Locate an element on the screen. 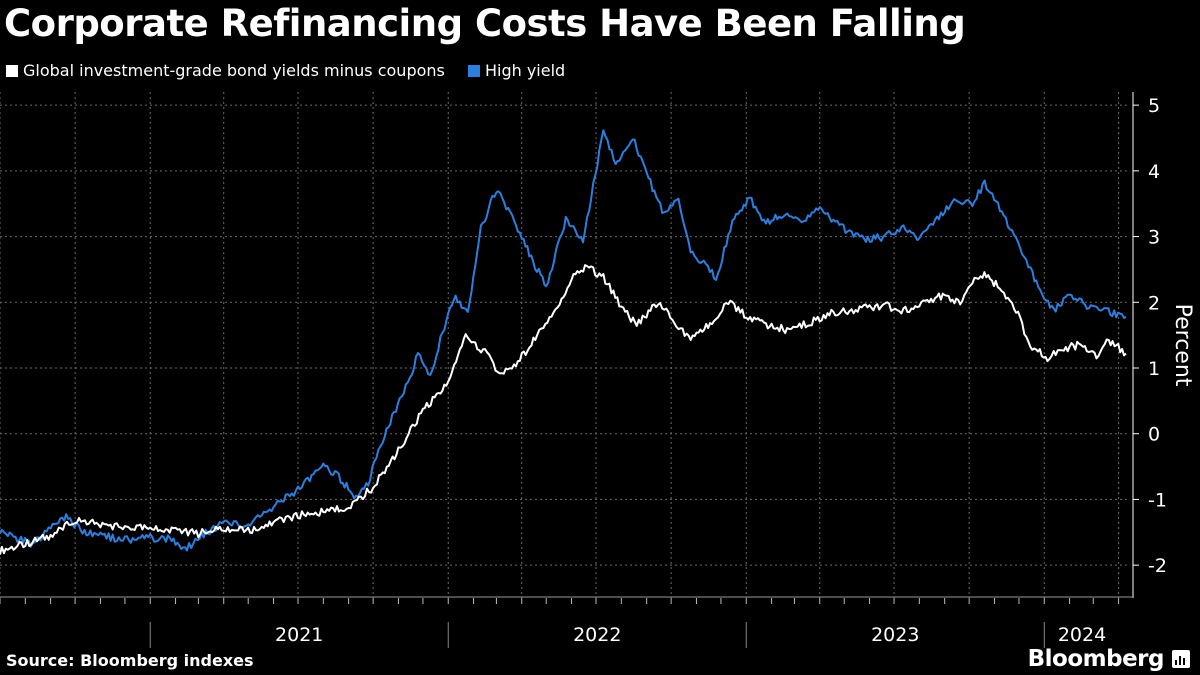 This screenshot has width=1200, height=675. bloomberg-brand: Bloomberg is located at coordinates (1109, 659).